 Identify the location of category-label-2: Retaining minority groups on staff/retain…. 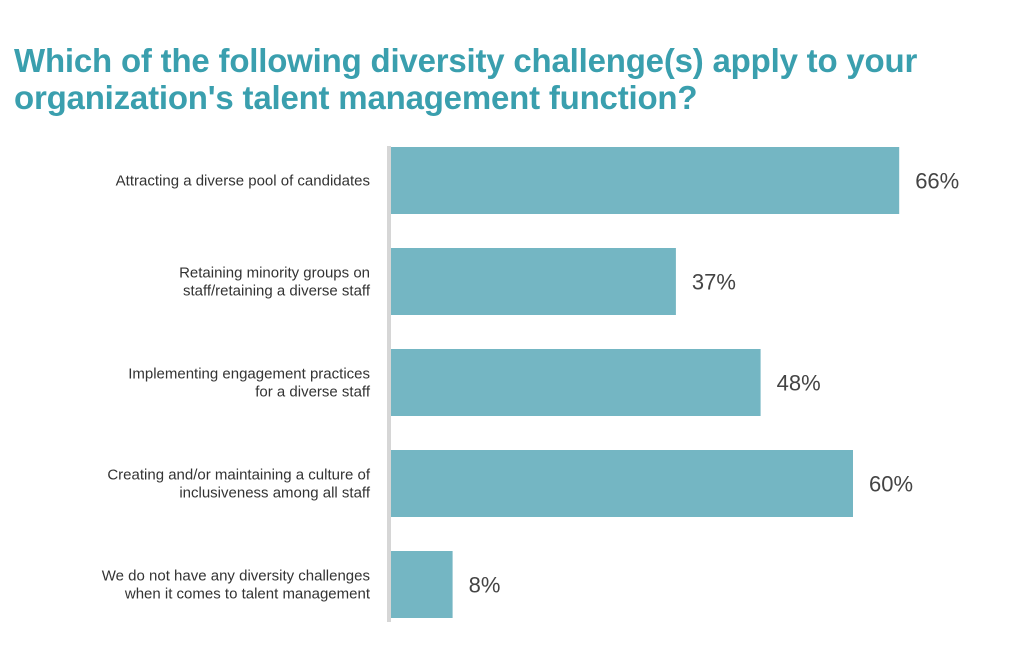
(275, 282).